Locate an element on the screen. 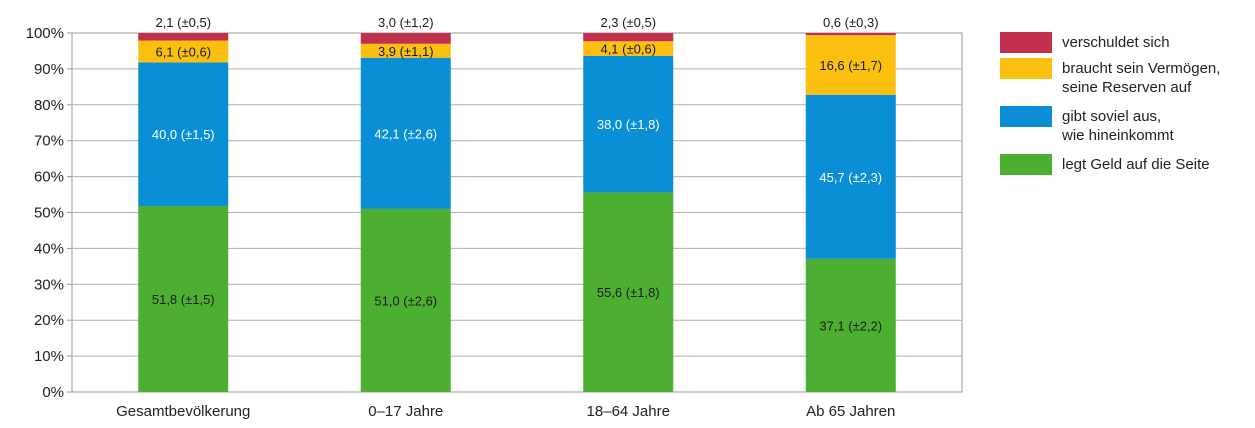 The image size is (1255, 428). x-tick-label: 0–17 Jahre is located at coordinates (405, 411).